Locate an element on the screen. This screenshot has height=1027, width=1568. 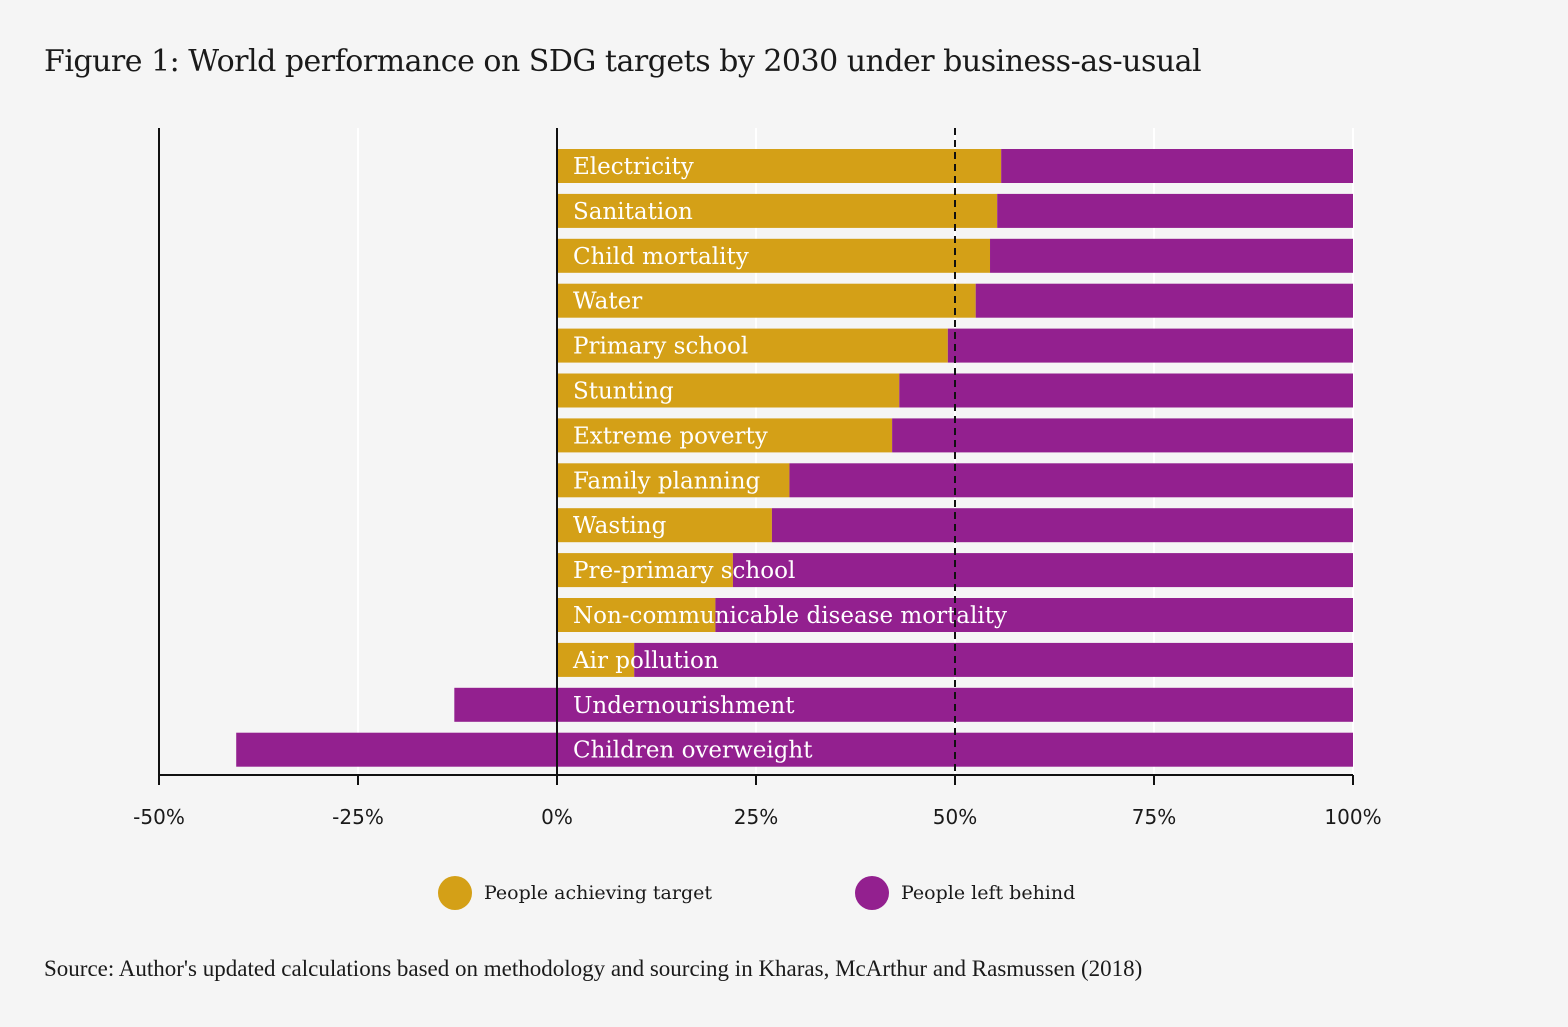
bar-label: Child mortality is located at coordinates (661, 257).